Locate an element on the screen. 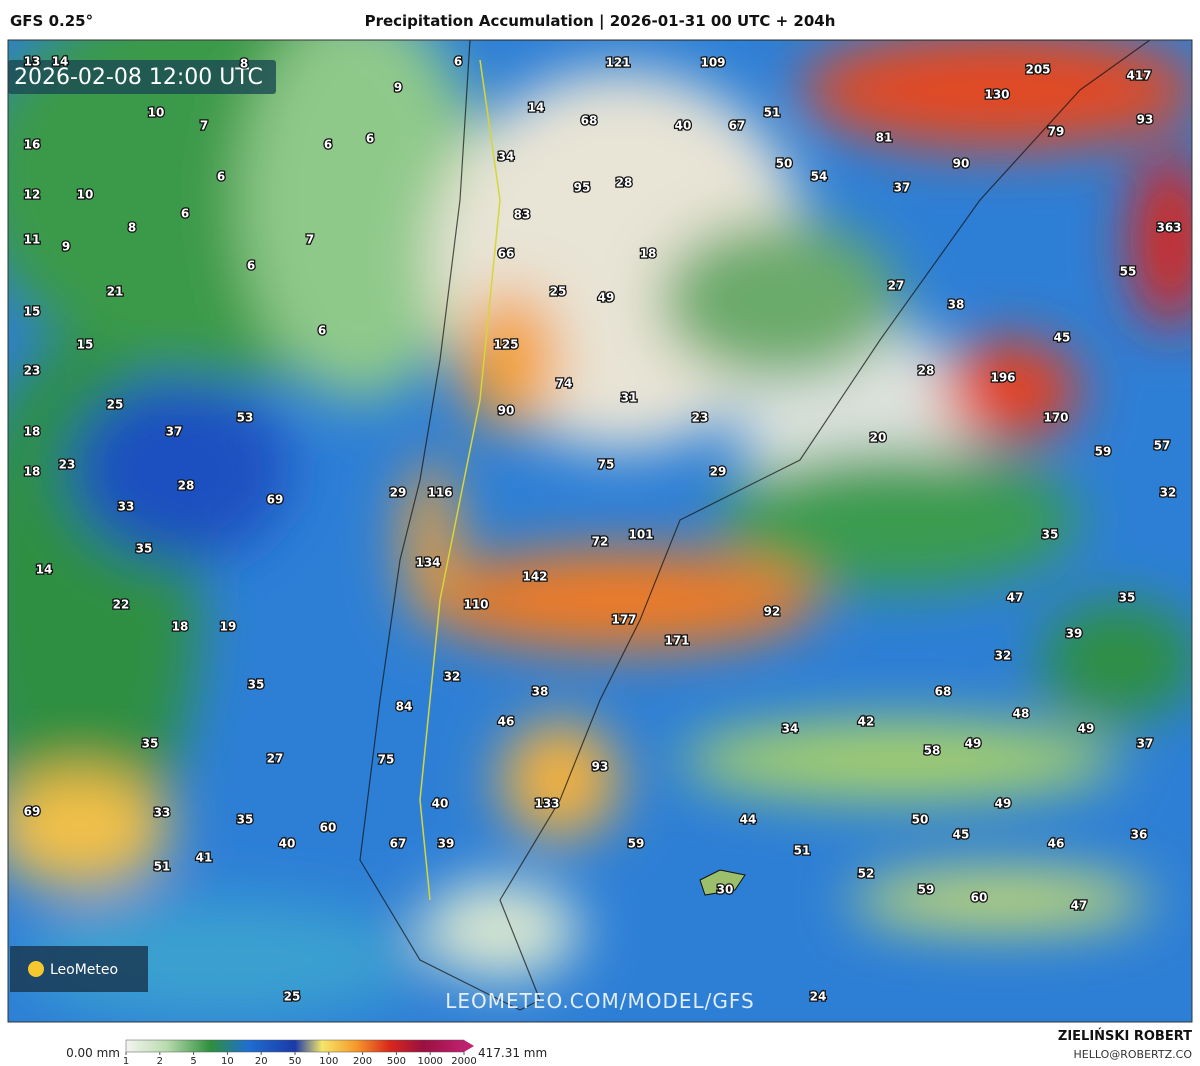  precip-label: 14 is located at coordinates (536, 108).